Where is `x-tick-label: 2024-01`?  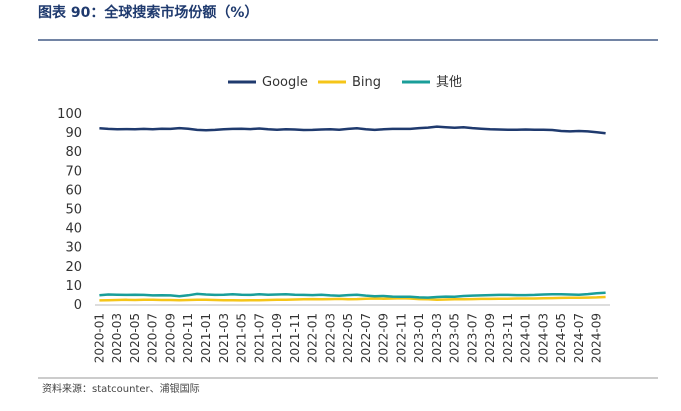 x-tick-label: 2024-01 is located at coordinates (526, 338).